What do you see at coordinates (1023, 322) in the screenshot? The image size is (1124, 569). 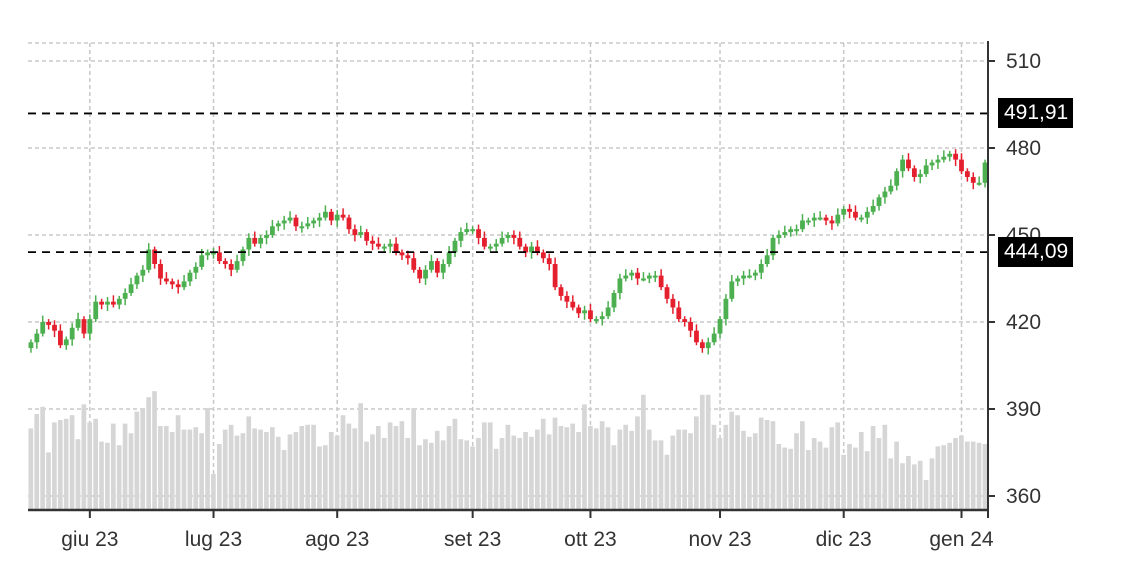 I see `y-tick-label: 420` at bounding box center [1023, 322].